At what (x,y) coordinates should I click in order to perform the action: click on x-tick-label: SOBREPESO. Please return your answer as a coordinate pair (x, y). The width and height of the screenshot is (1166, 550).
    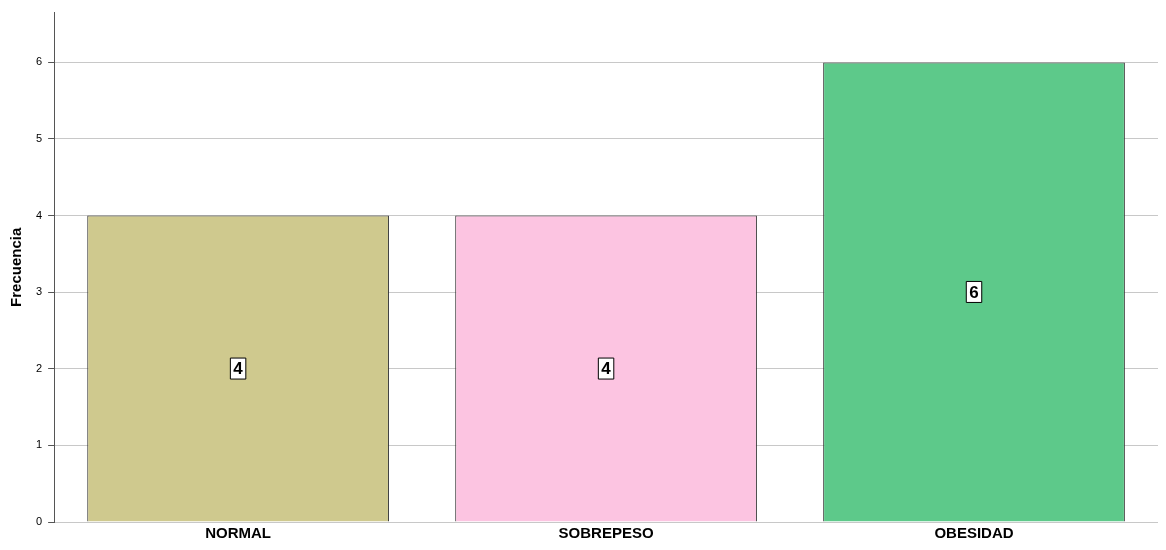
    Looking at the image, I should click on (606, 533).